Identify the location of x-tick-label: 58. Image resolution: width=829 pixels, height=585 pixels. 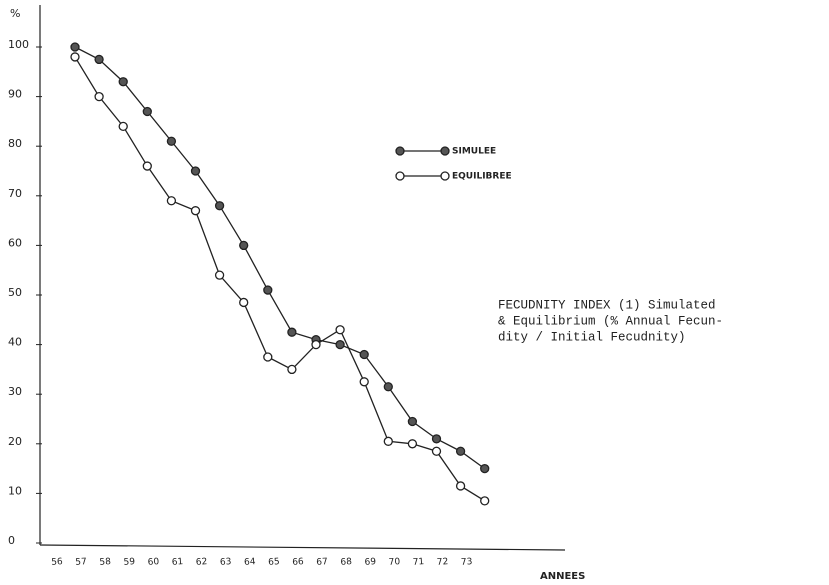
(105, 562).